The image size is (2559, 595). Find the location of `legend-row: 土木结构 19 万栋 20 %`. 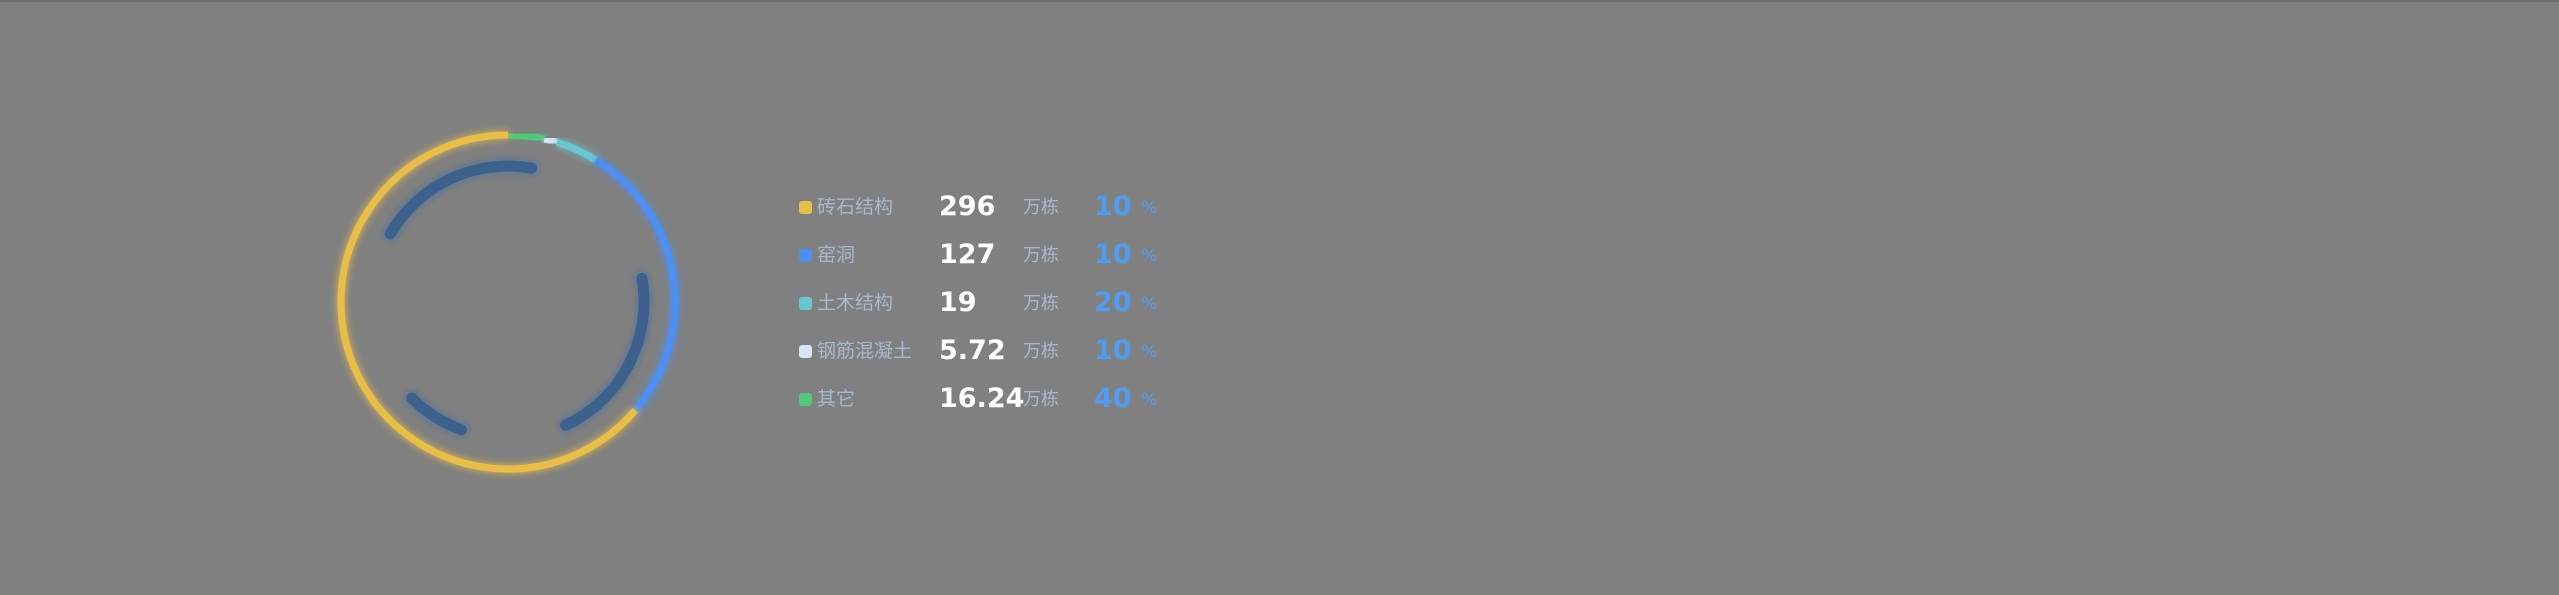

legend-row: 土木结构 19 万栋 20 % is located at coordinates (999, 306).